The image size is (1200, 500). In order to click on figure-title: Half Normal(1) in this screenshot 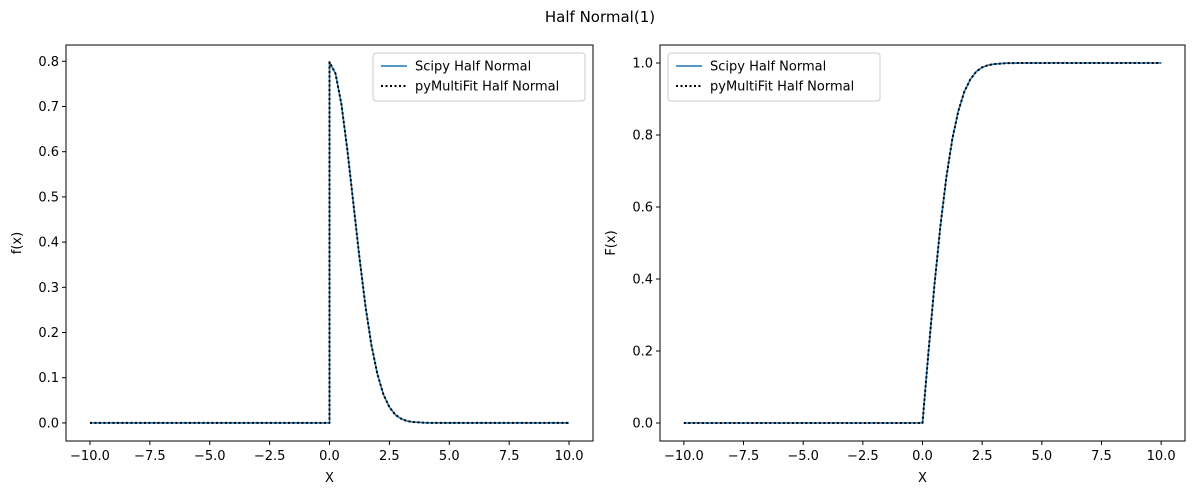, I will do `click(600, 17)`.